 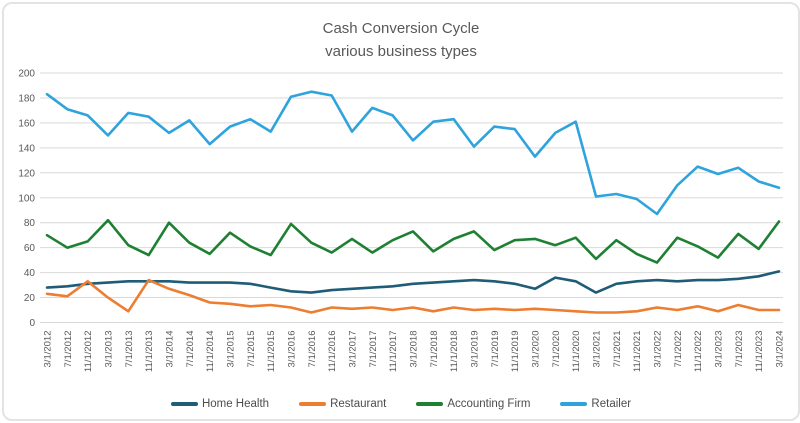 What do you see at coordinates (617, 349) in the screenshot?
I see `x-axis-tick-label: 7/1/2021` at bounding box center [617, 349].